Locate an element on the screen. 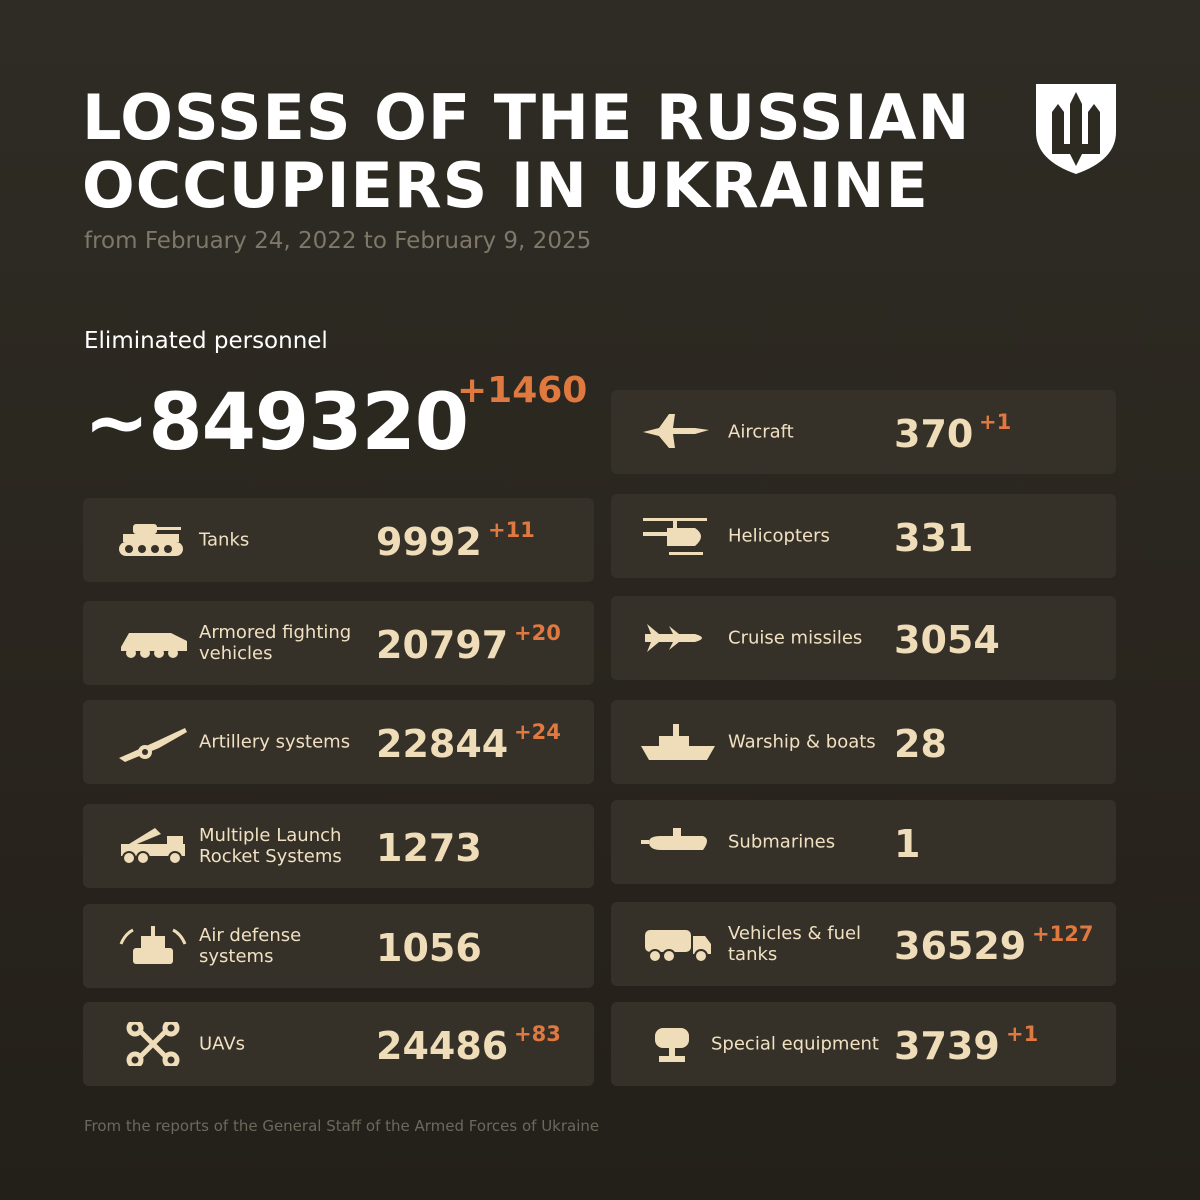 The image size is (1200, 1200). stat-value: 3739 is located at coordinates (947, 1045).